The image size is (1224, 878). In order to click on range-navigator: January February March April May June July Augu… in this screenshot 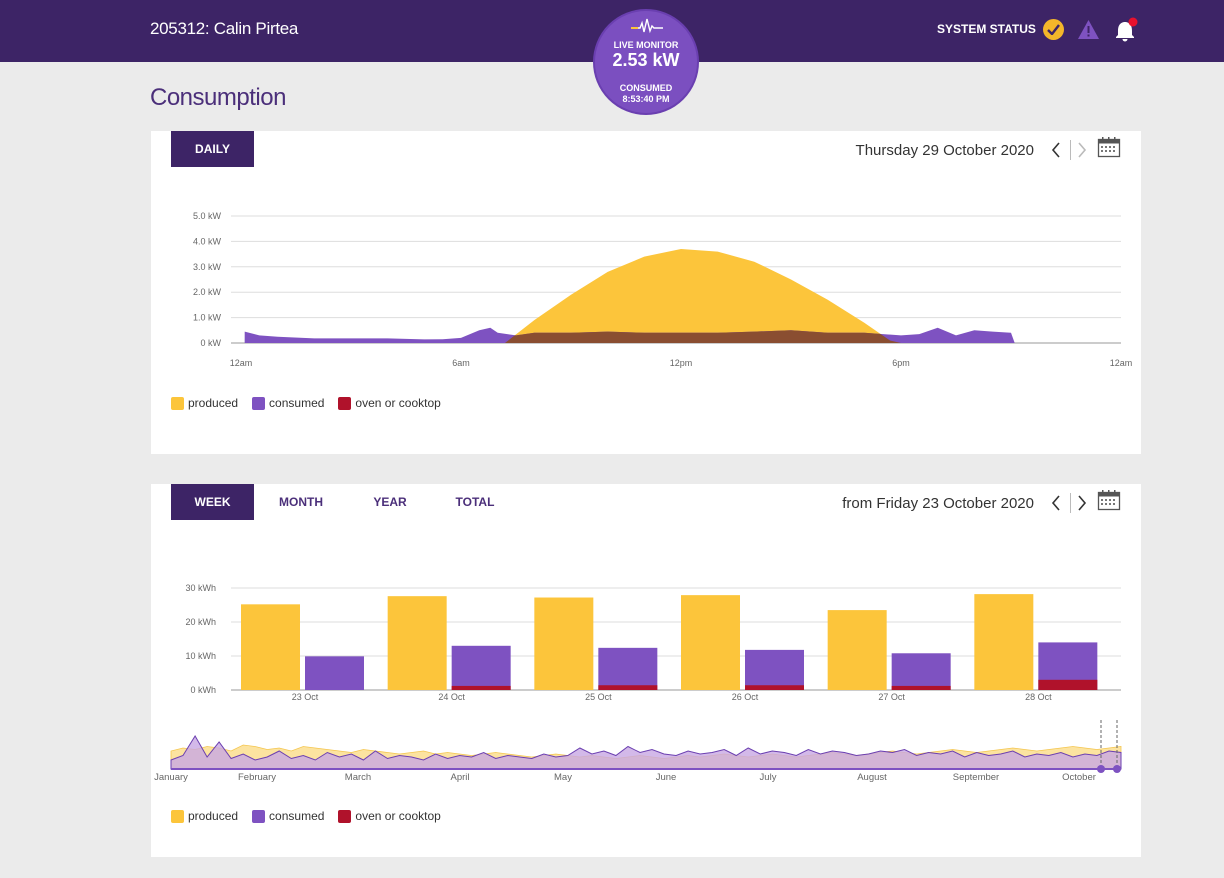, I will do `click(646, 752)`.